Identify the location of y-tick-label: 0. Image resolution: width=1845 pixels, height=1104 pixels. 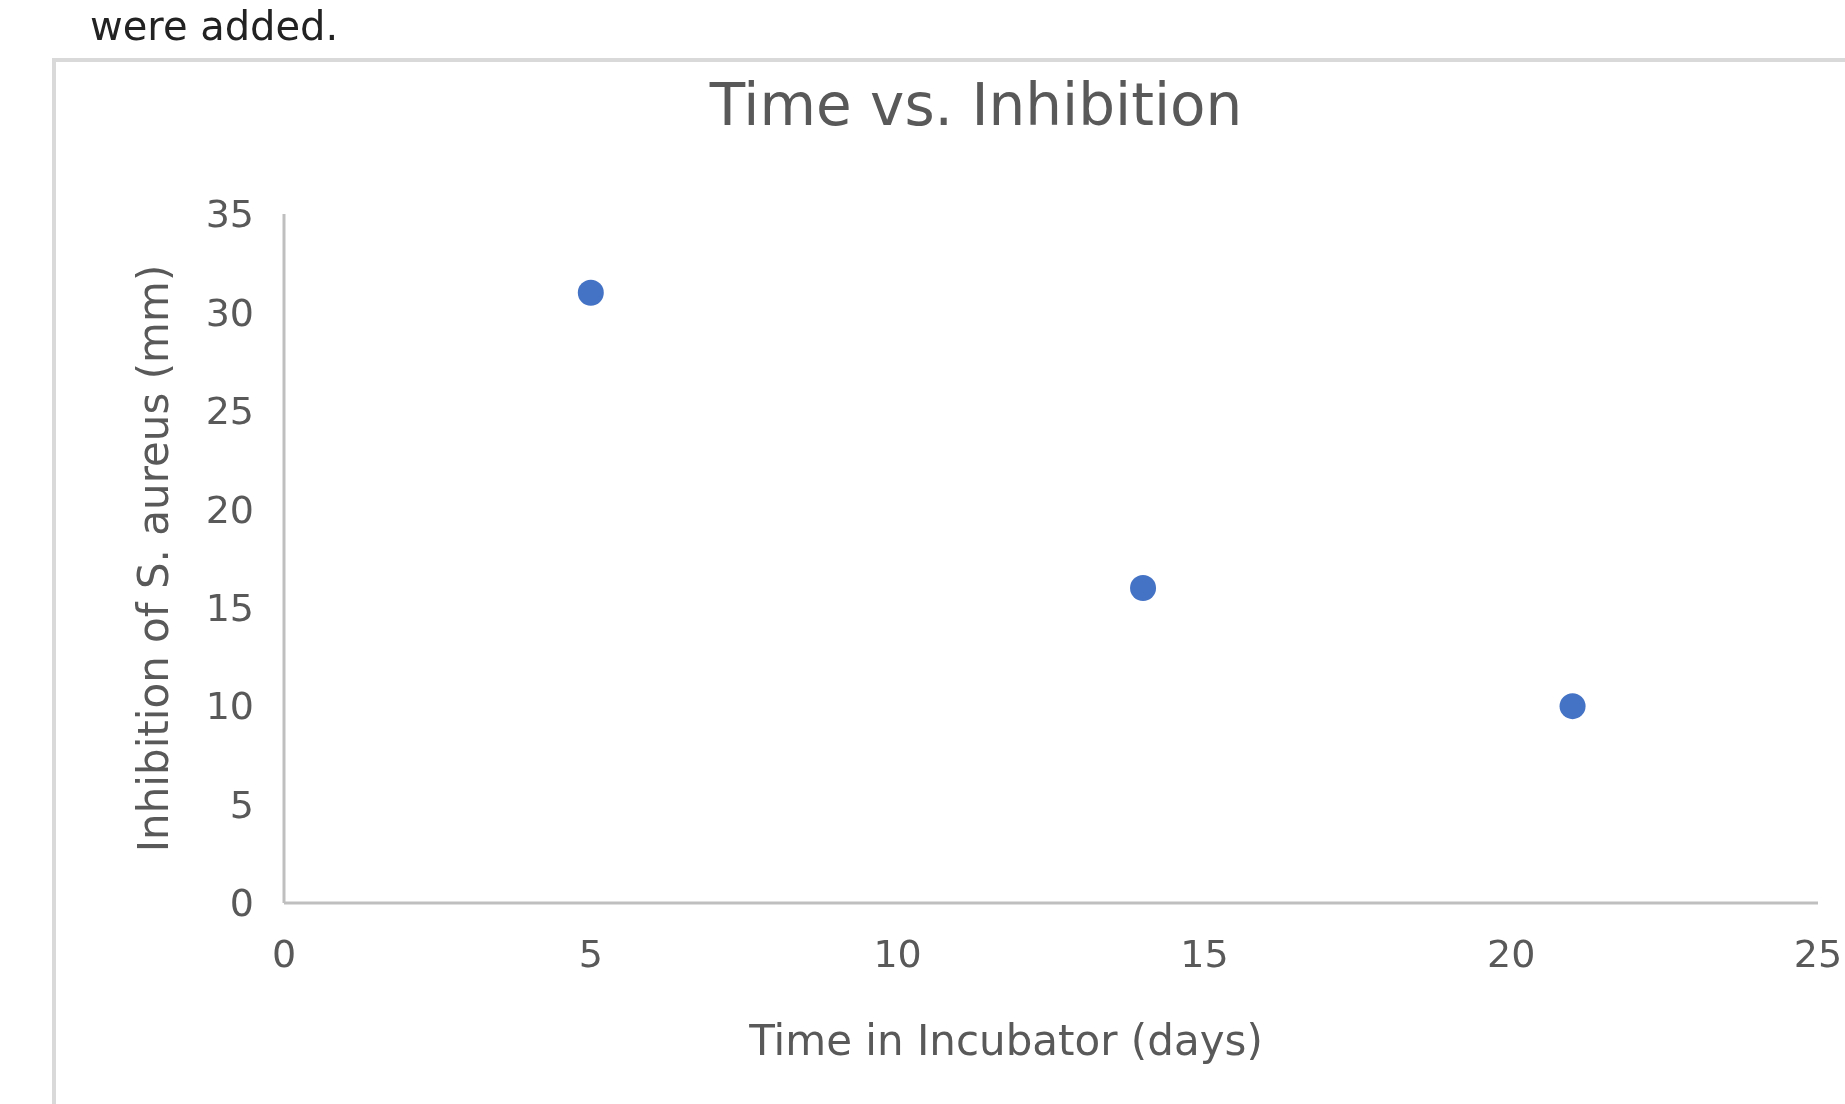
(241, 903).